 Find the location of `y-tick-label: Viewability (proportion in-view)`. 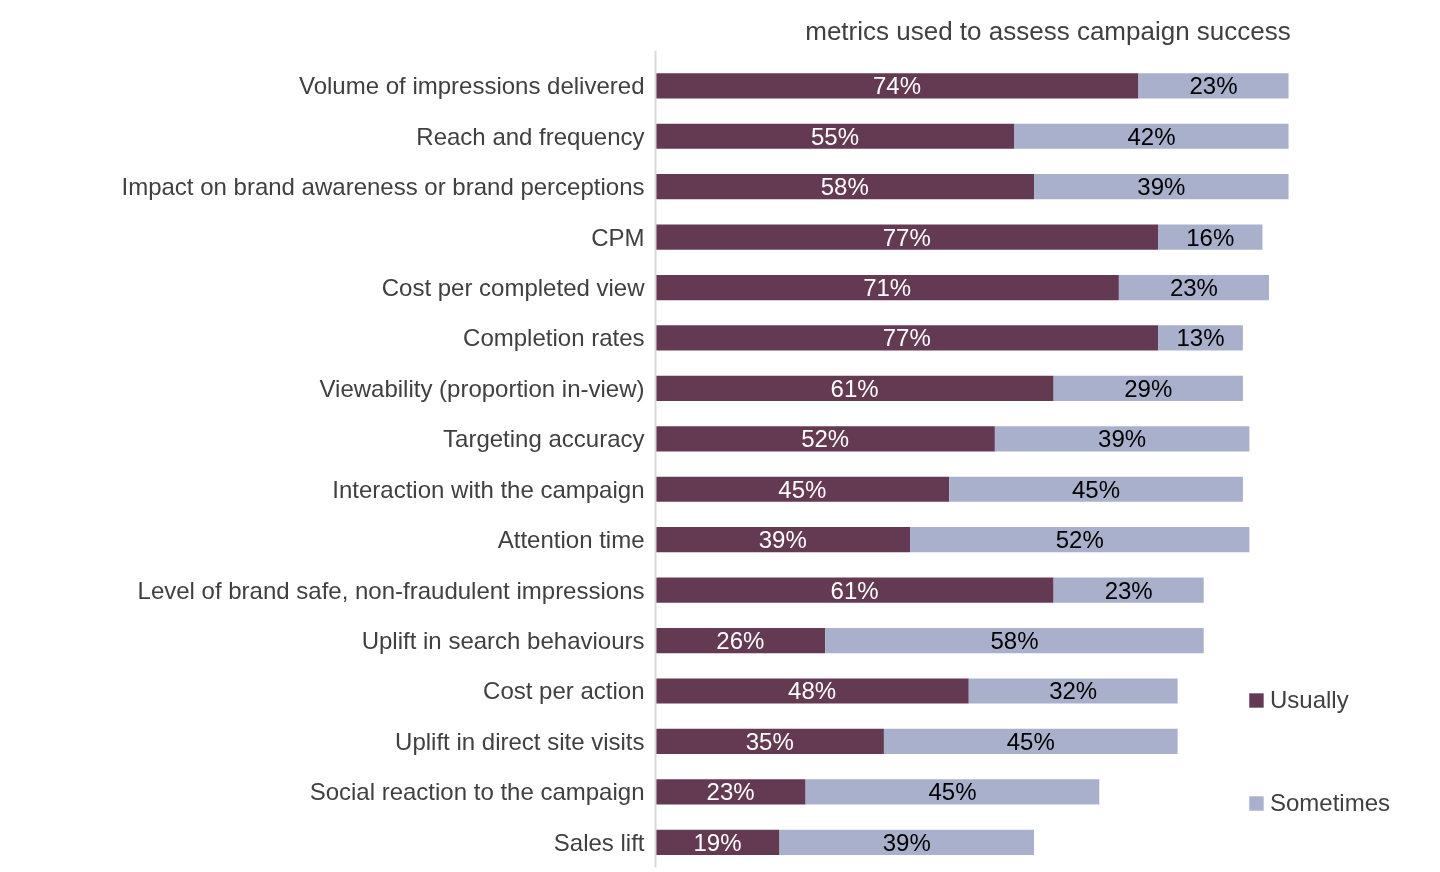

y-tick-label: Viewability (proportion in-view) is located at coordinates (482, 388).